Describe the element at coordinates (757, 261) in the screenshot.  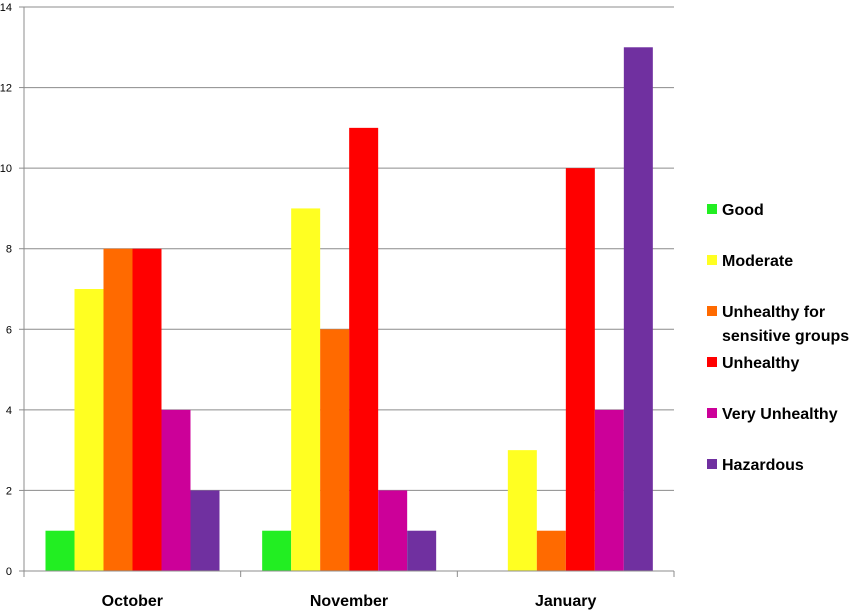
I see `legend-label: Moderate` at that location.